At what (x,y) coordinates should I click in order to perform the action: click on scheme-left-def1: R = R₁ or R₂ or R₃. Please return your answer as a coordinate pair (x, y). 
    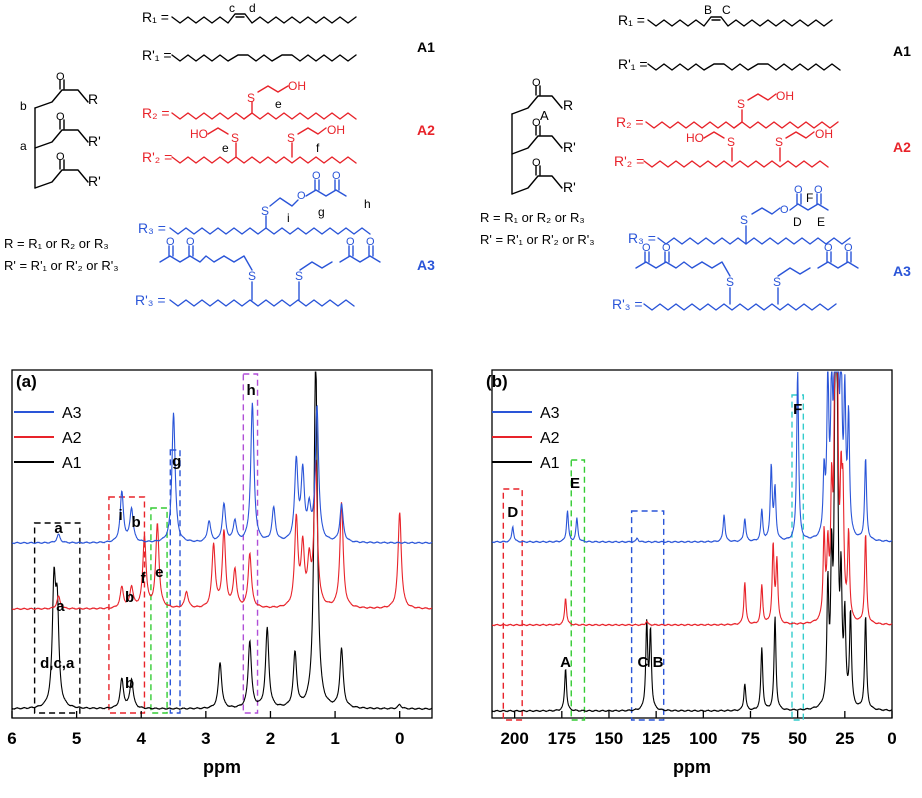
    Looking at the image, I should click on (56, 243).